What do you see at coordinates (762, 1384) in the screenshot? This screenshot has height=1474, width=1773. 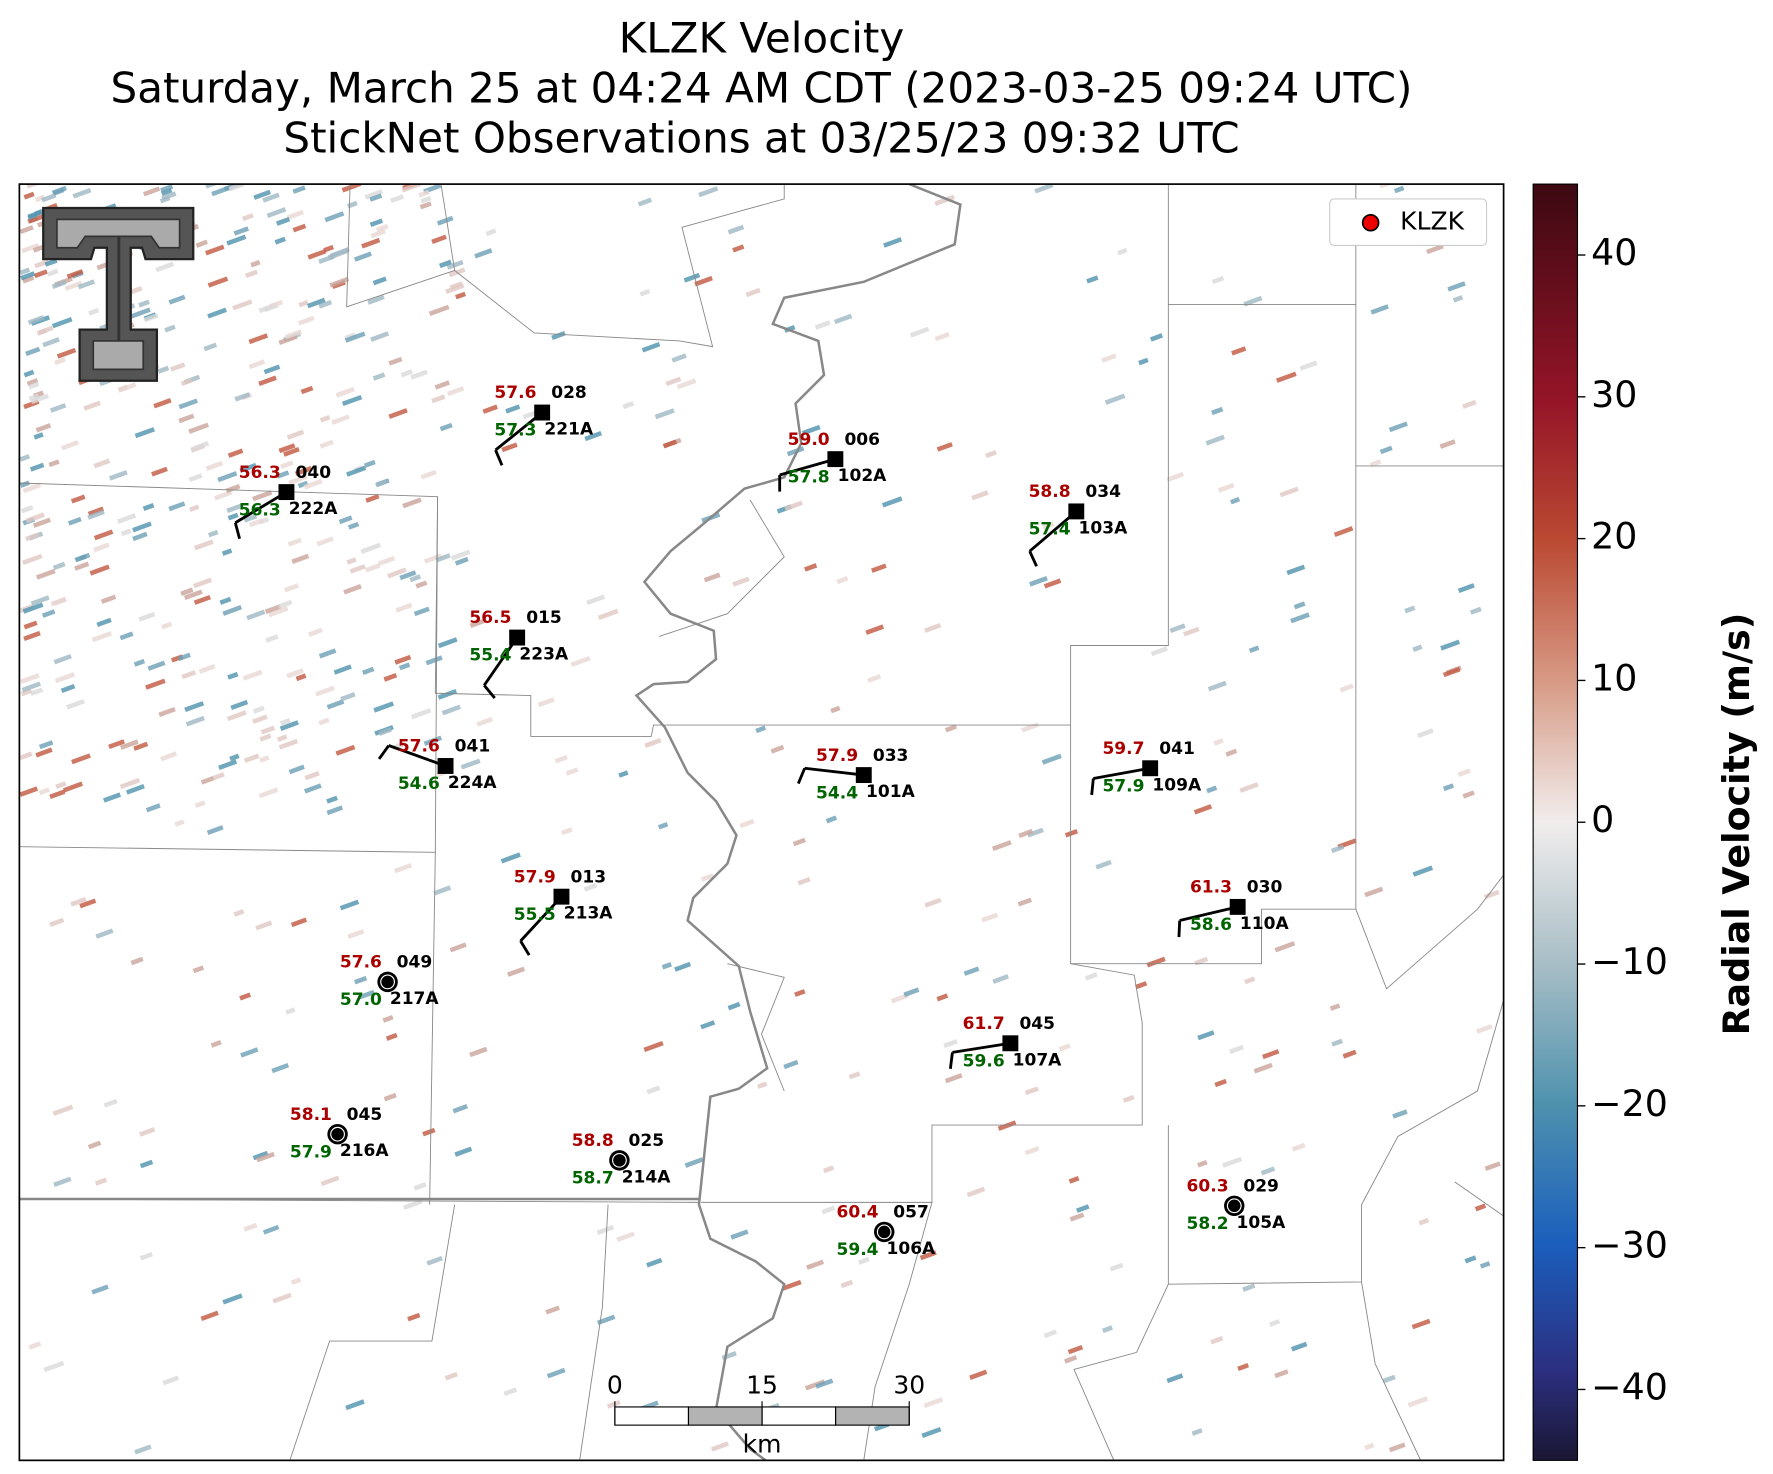 I see `scale-label: 15` at bounding box center [762, 1384].